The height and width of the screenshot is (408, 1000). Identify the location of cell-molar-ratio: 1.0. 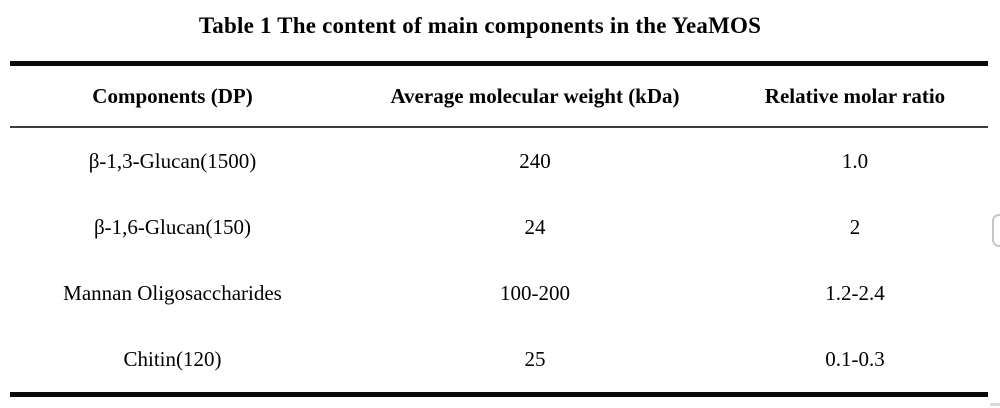
(855, 160).